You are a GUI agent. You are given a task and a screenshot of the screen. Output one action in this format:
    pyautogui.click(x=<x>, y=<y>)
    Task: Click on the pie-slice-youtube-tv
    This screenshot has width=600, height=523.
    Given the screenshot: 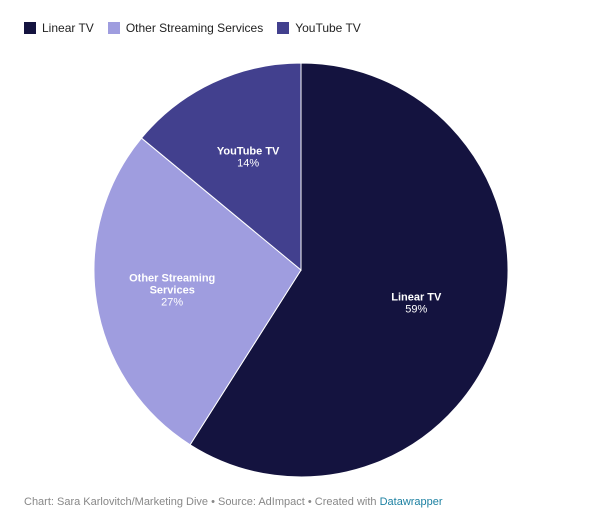 What is the action you would take?
    pyautogui.click(x=221, y=167)
    